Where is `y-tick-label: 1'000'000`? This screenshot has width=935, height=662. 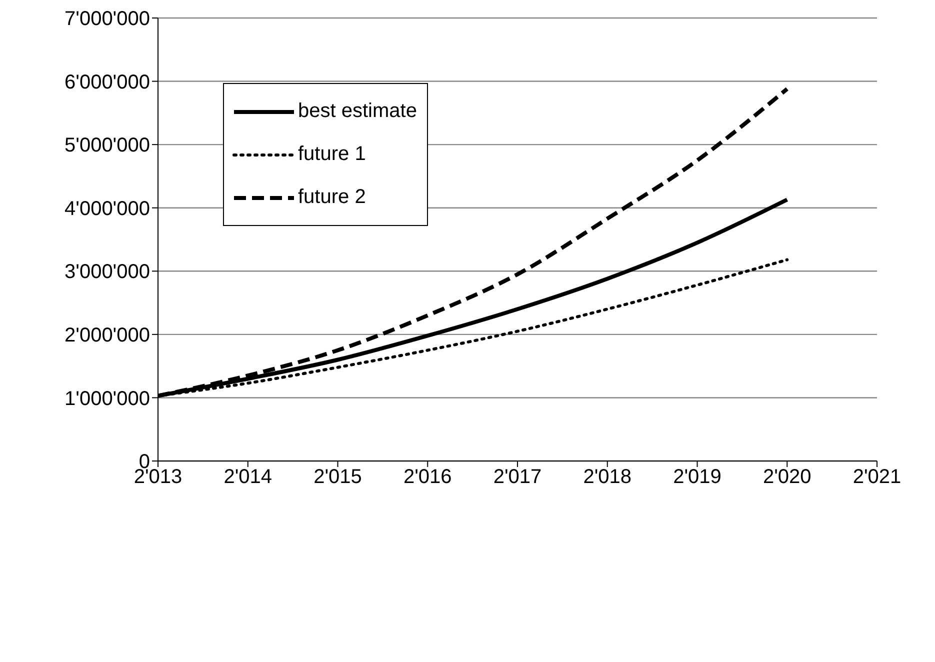
y-tick-label: 1'000'000 is located at coordinates (107, 399).